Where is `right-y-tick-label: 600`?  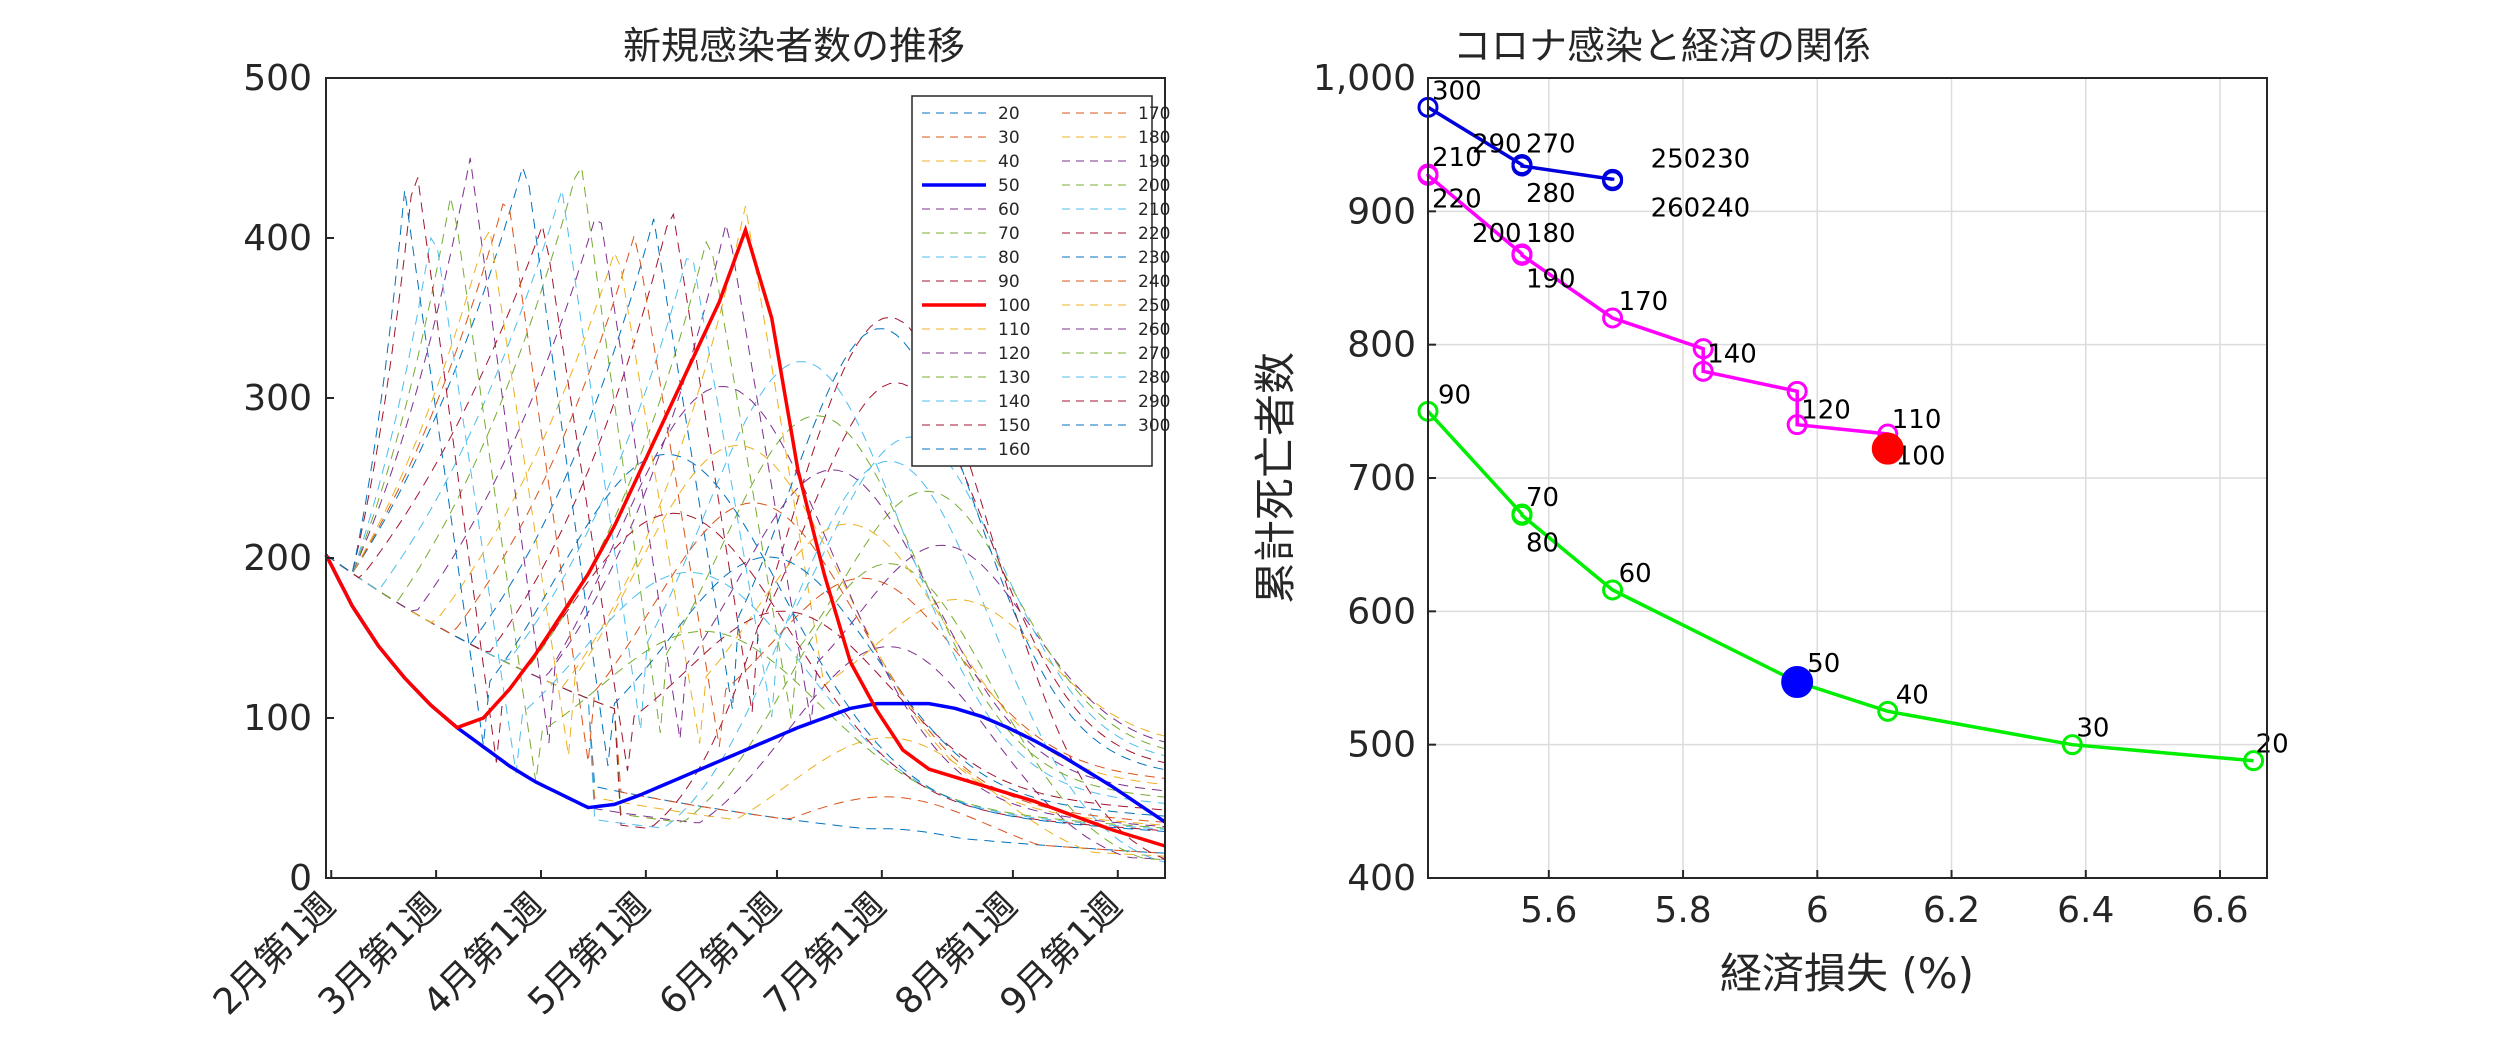
right-y-tick-label: 600 is located at coordinates (1381, 611).